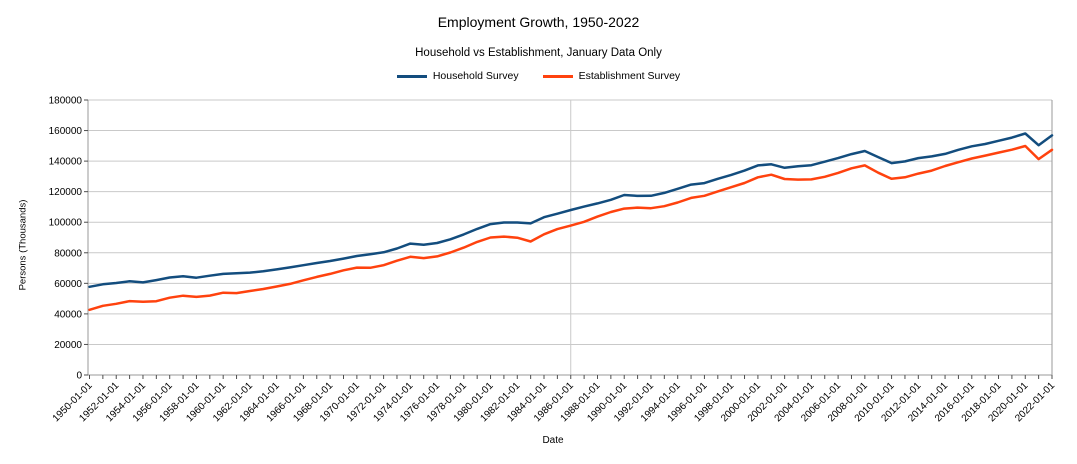 The width and height of the screenshot is (1077, 464). Describe the element at coordinates (538, 22) in the screenshot. I see `chart-title: Employment Growth, 1950-2022` at that location.